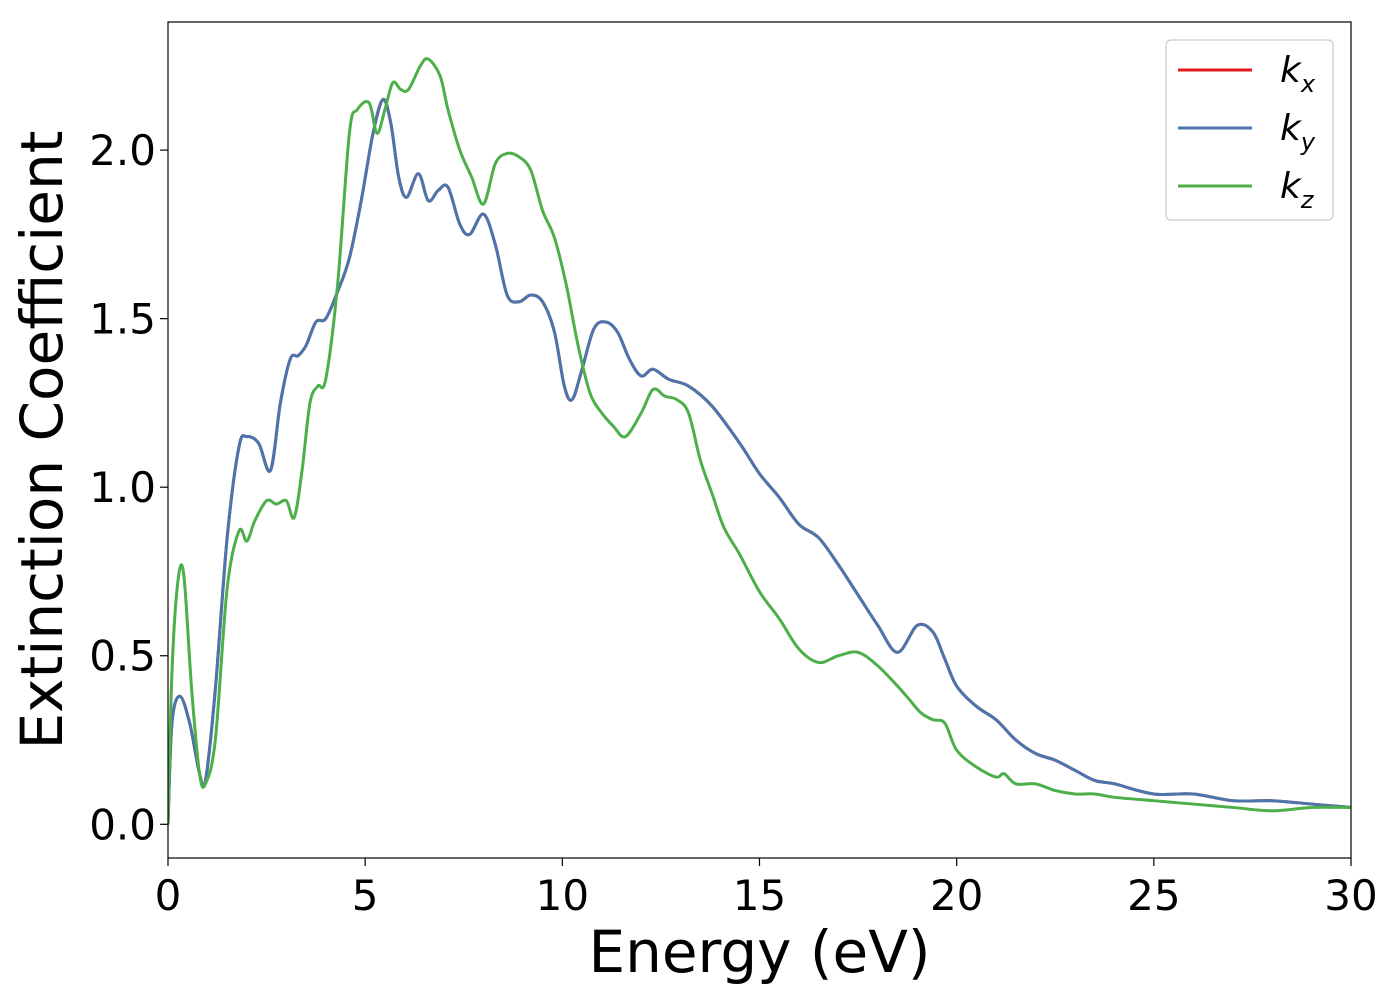  What do you see at coordinates (1307, 200) in the screenshot?
I see `legend-label-subscript: z` at bounding box center [1307, 200].